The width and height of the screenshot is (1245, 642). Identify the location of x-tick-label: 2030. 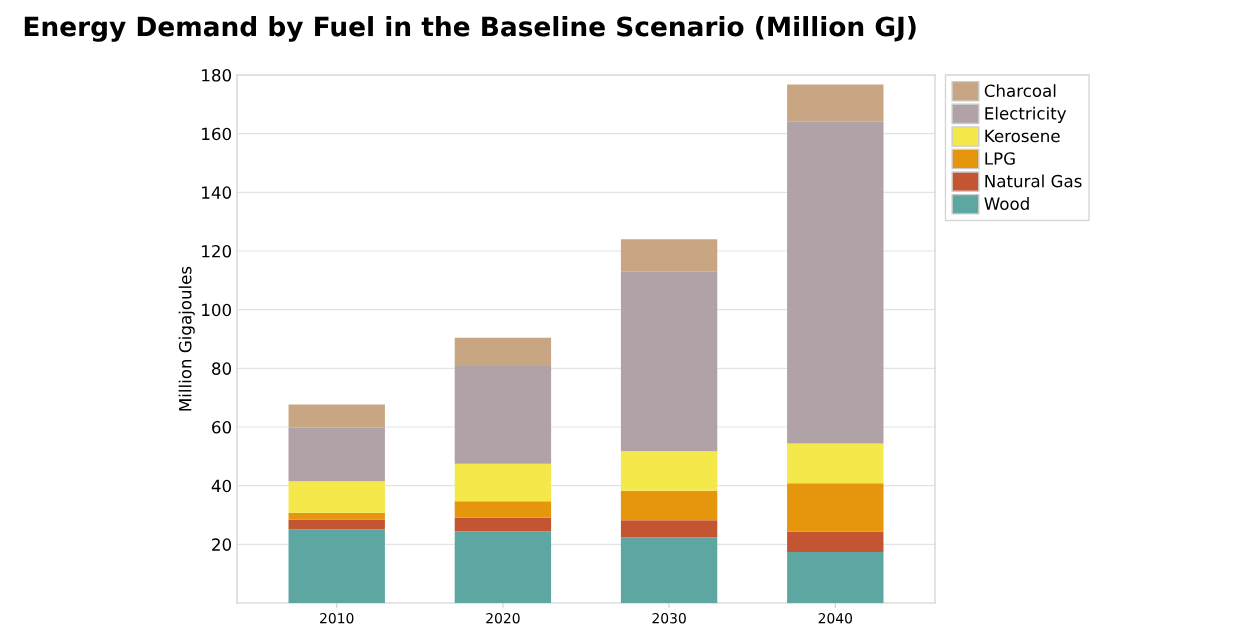
(669, 618).